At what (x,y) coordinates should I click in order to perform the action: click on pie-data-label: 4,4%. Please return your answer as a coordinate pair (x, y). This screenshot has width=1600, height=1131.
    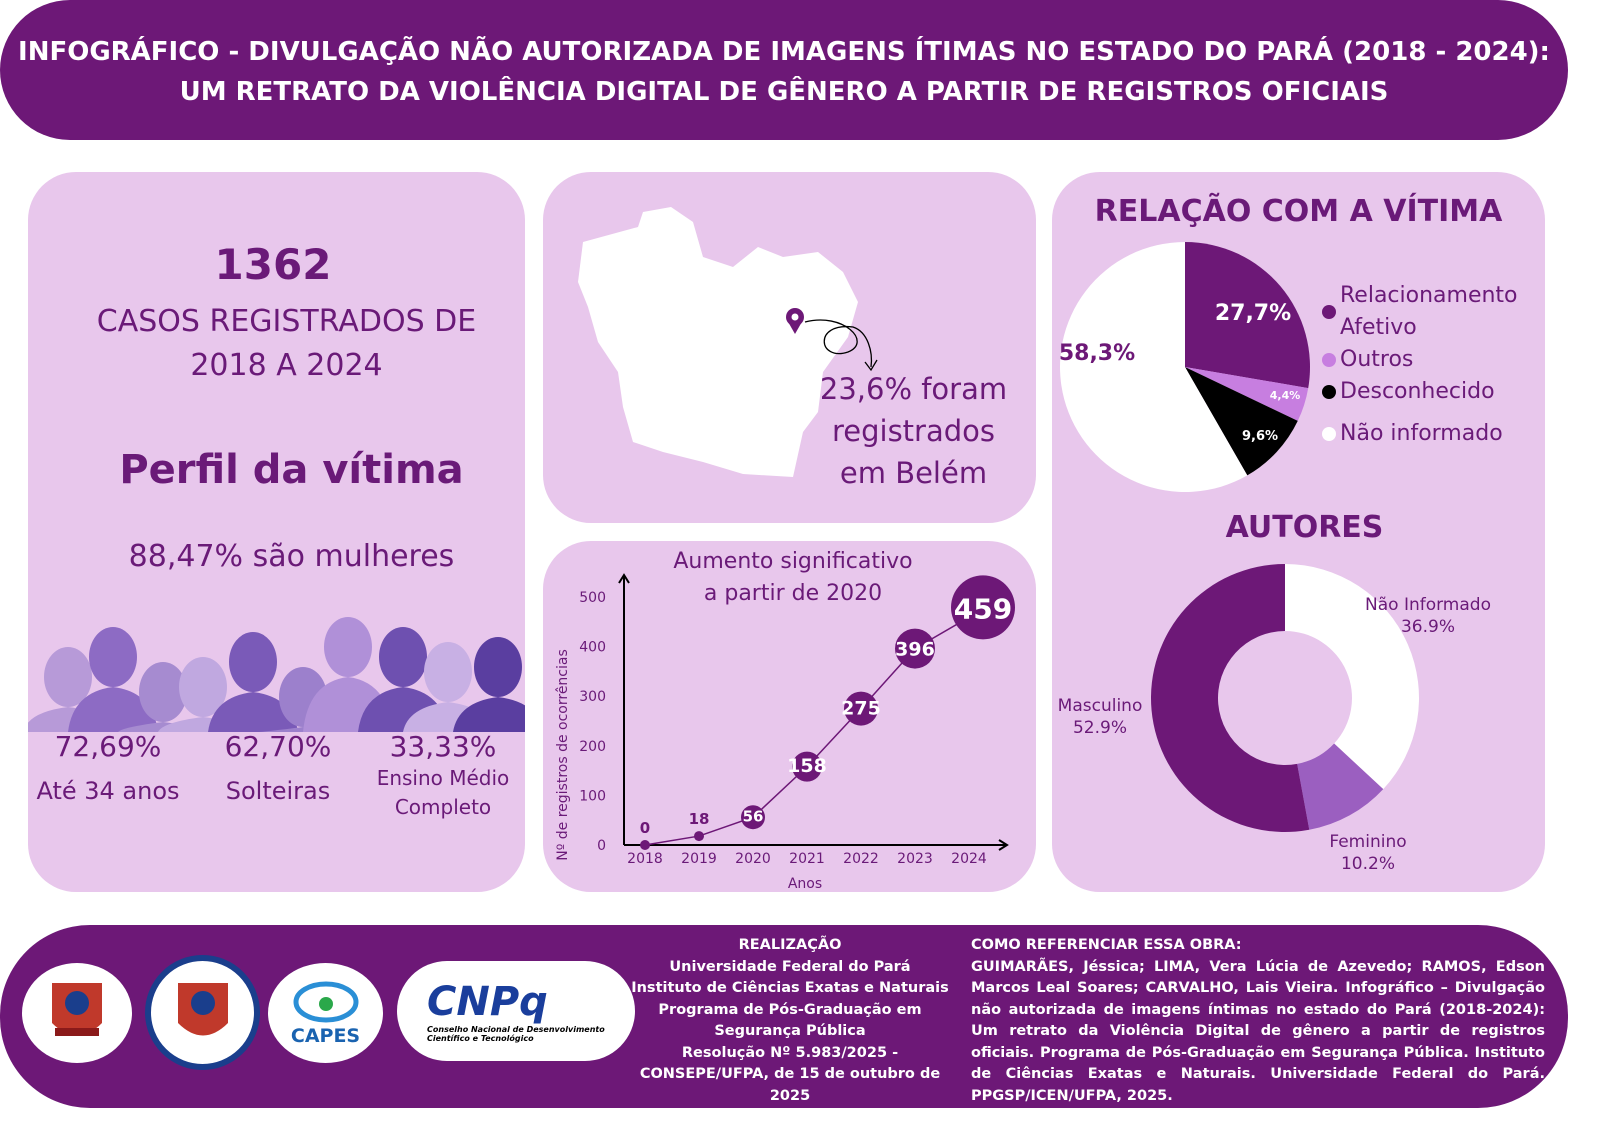
    Looking at the image, I should click on (1285, 395).